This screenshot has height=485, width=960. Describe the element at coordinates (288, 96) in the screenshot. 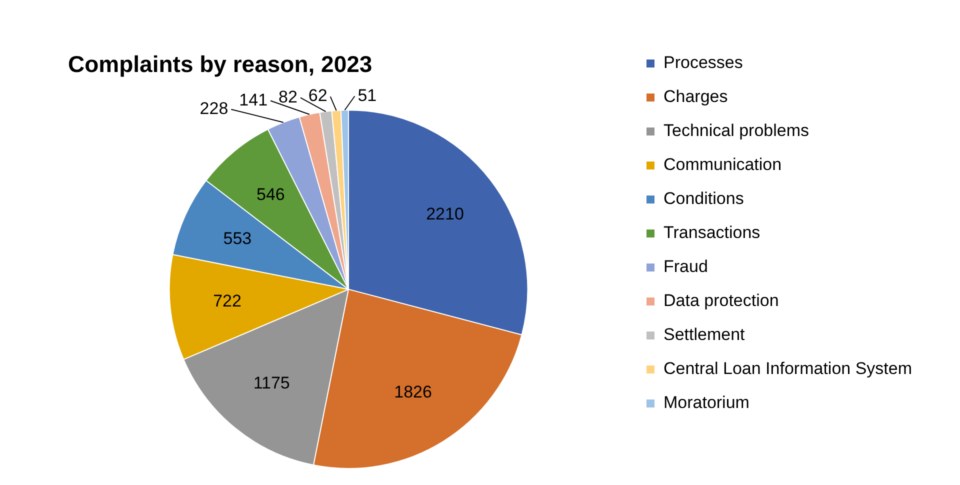

I see `data-label: 82` at that location.